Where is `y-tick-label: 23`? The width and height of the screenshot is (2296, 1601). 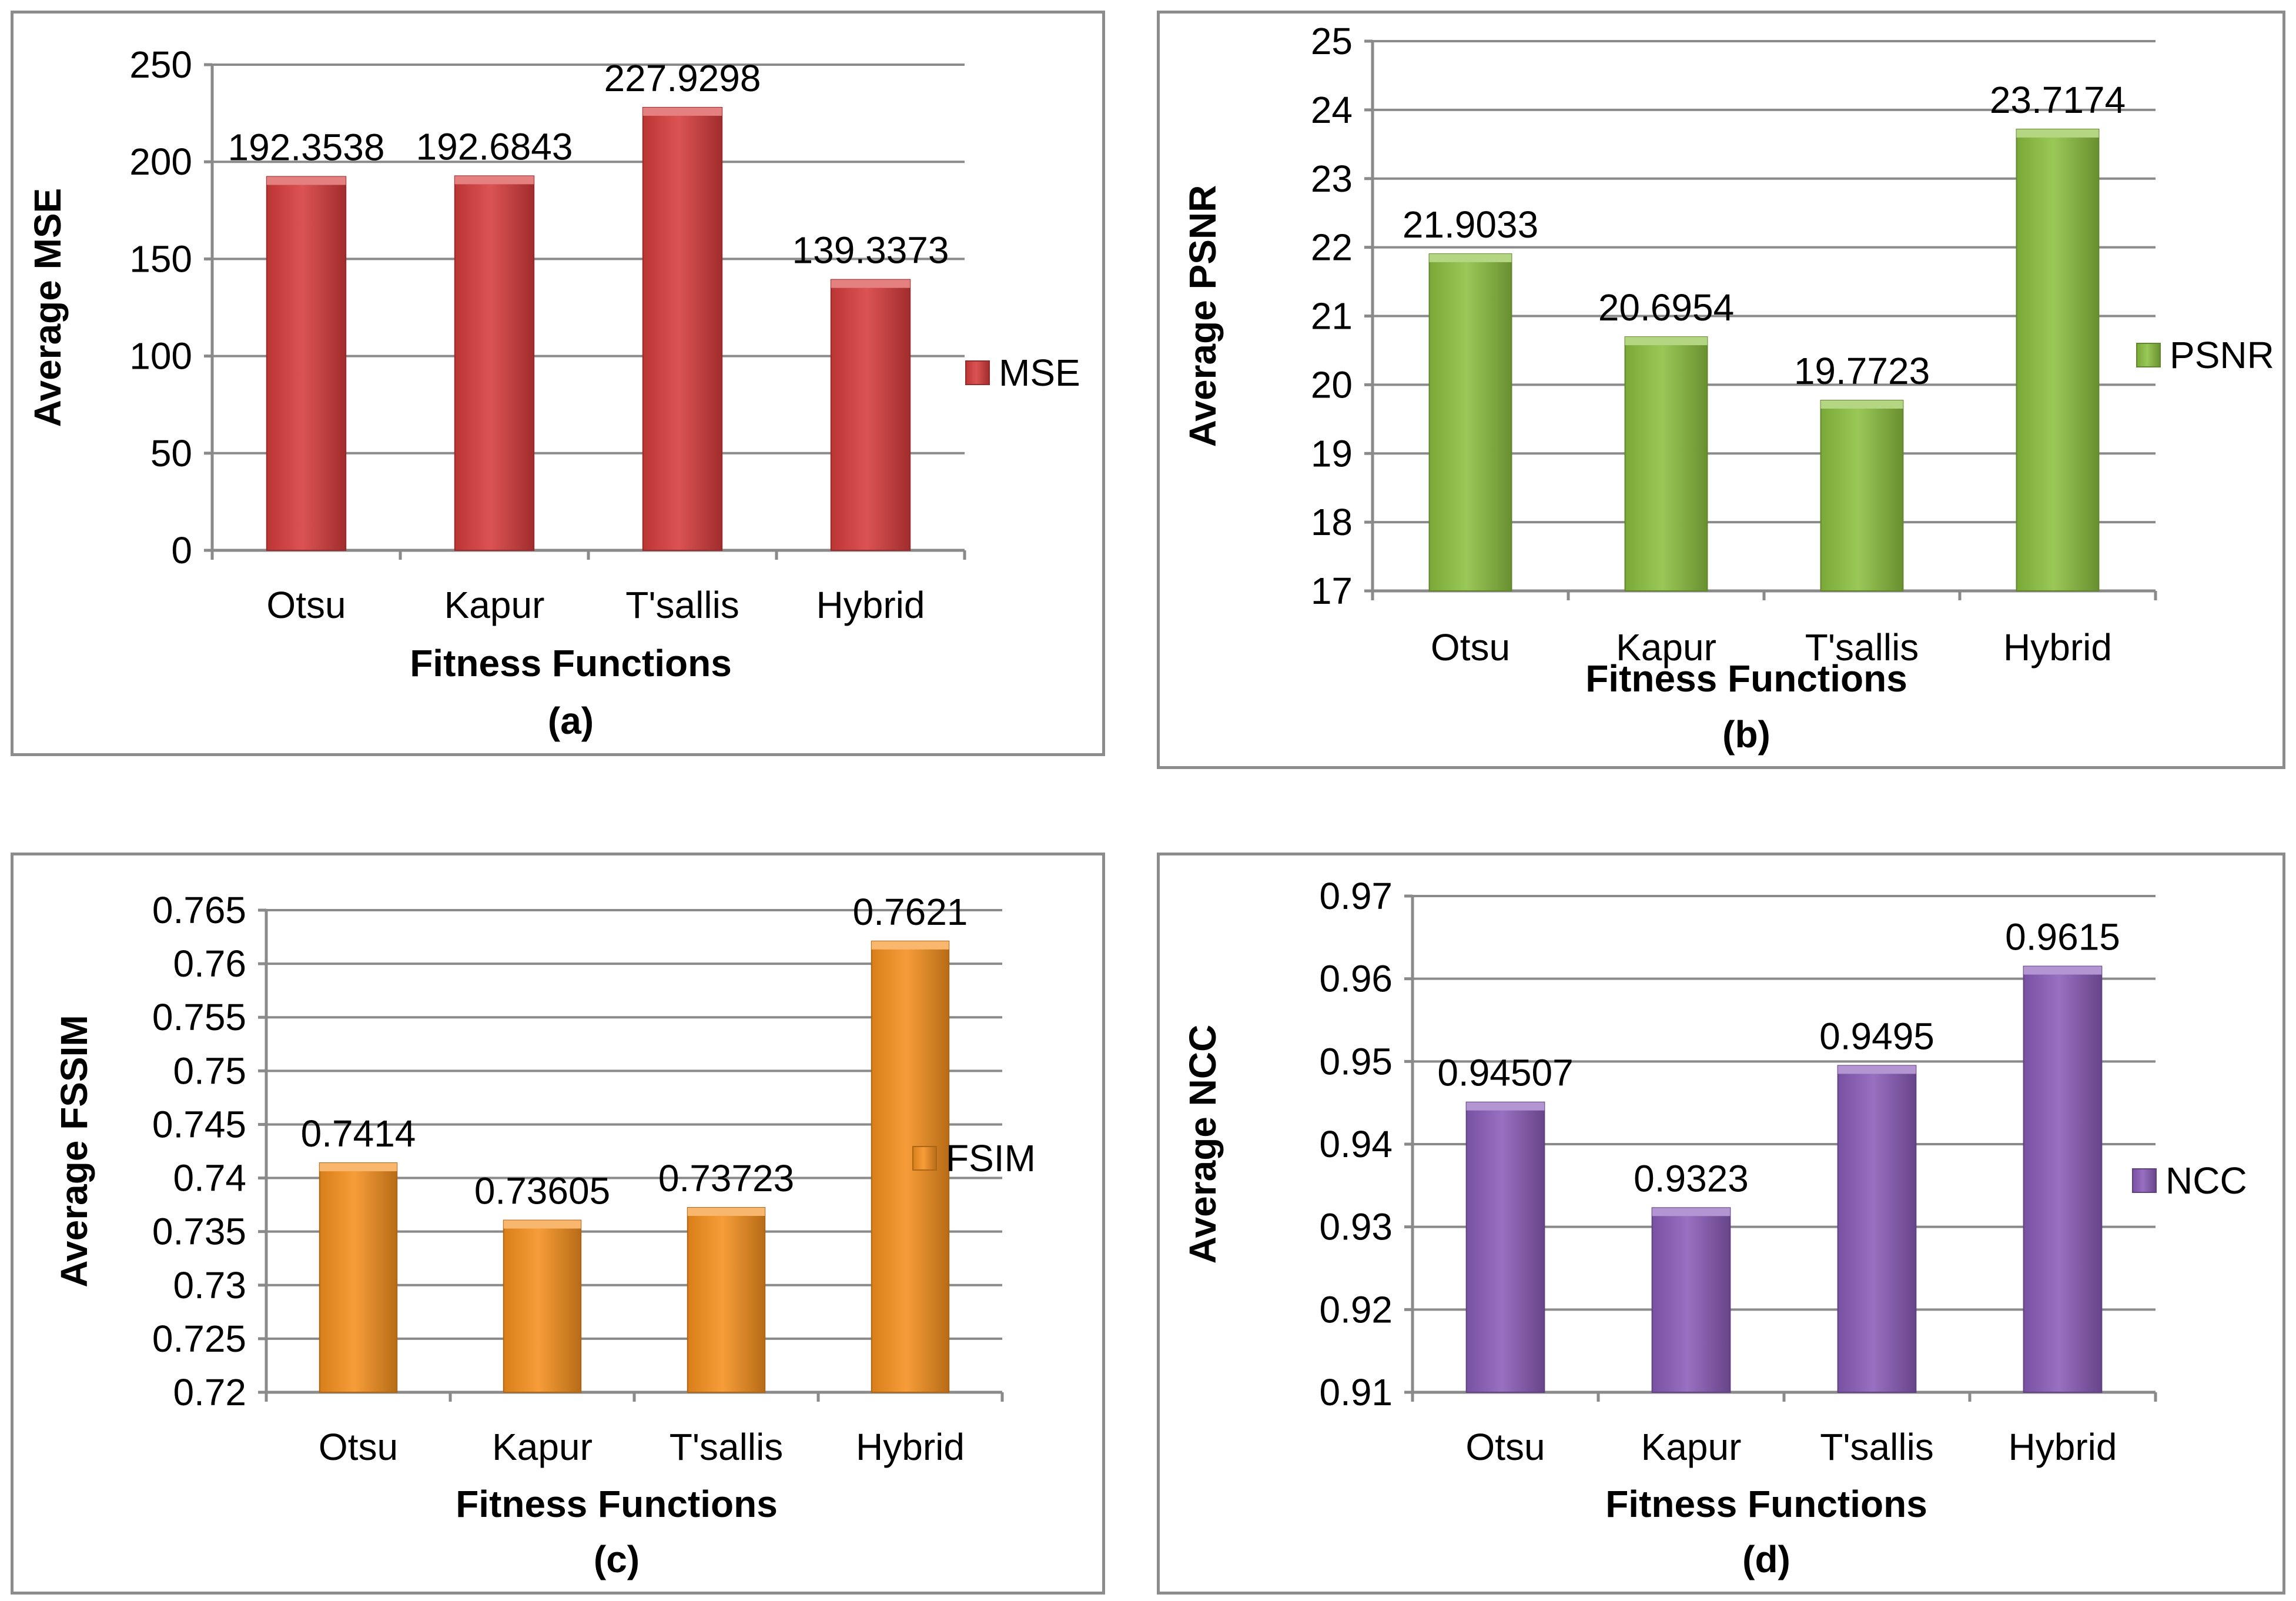 y-tick-label: 23 is located at coordinates (1332, 179).